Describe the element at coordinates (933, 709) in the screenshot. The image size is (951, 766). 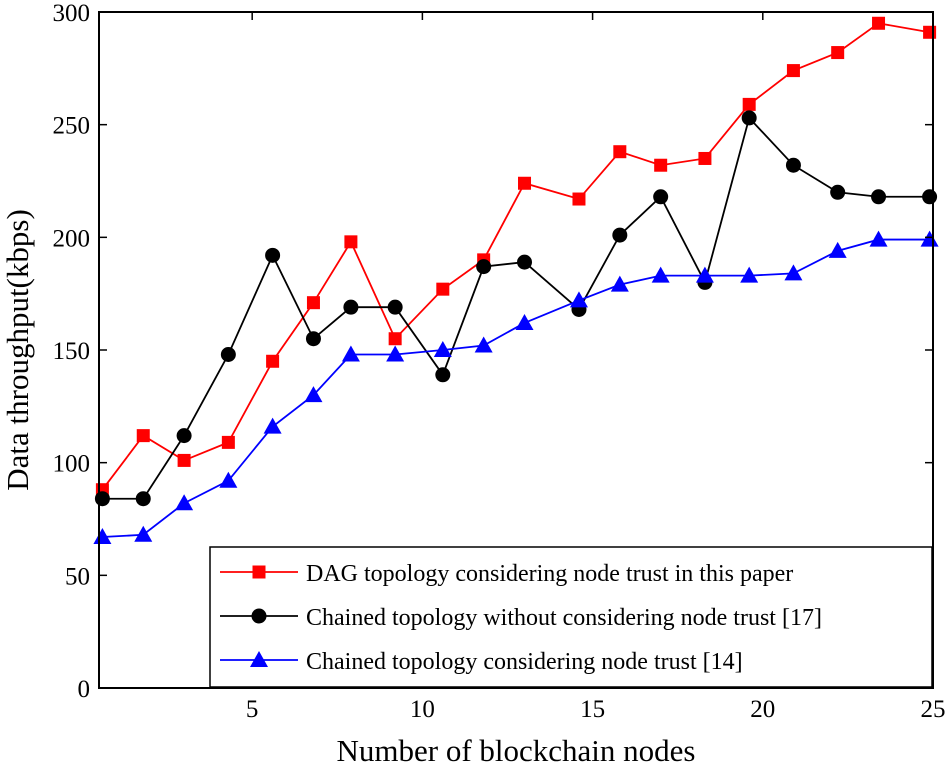
I see `x-tick-label: 25` at that location.